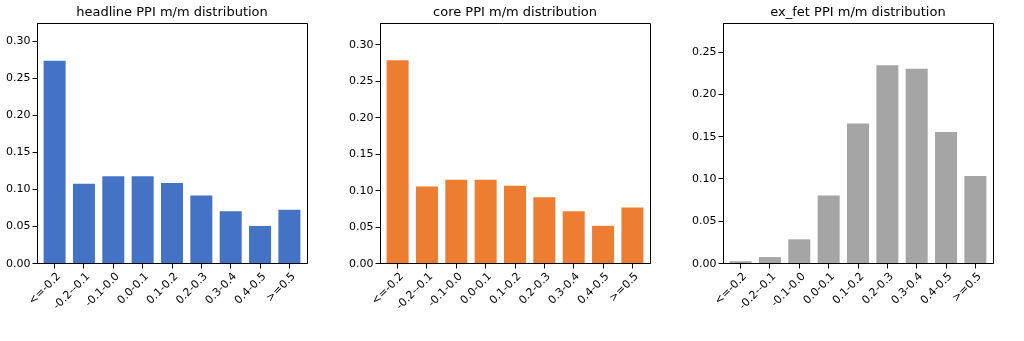 The width and height of the screenshot is (1024, 341). I want to click on chart-title: headline PPI m/m distribution, so click(172, 11).